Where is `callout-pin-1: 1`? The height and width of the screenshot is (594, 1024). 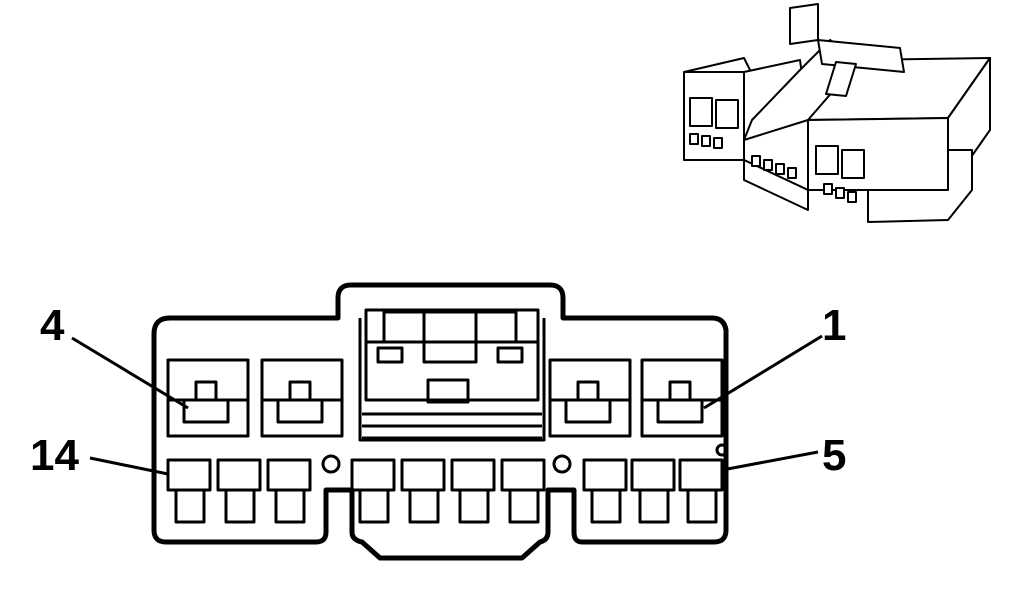 callout-pin-1: 1 is located at coordinates (834, 325).